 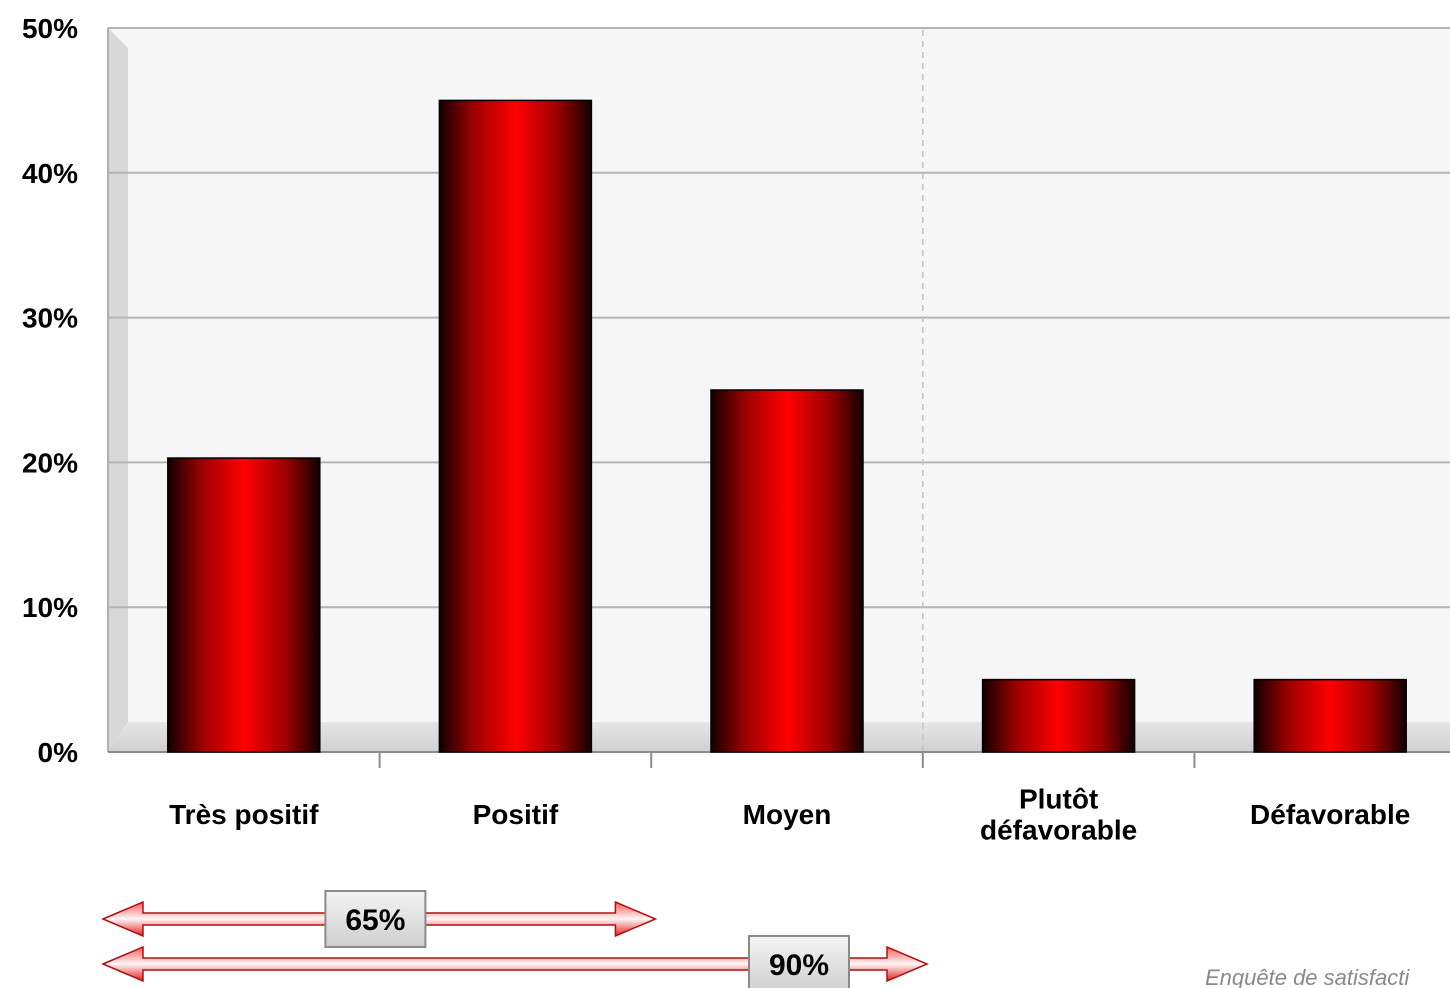 I want to click on x-tick-label: Plutôt défavorable, so click(x=1058, y=815).